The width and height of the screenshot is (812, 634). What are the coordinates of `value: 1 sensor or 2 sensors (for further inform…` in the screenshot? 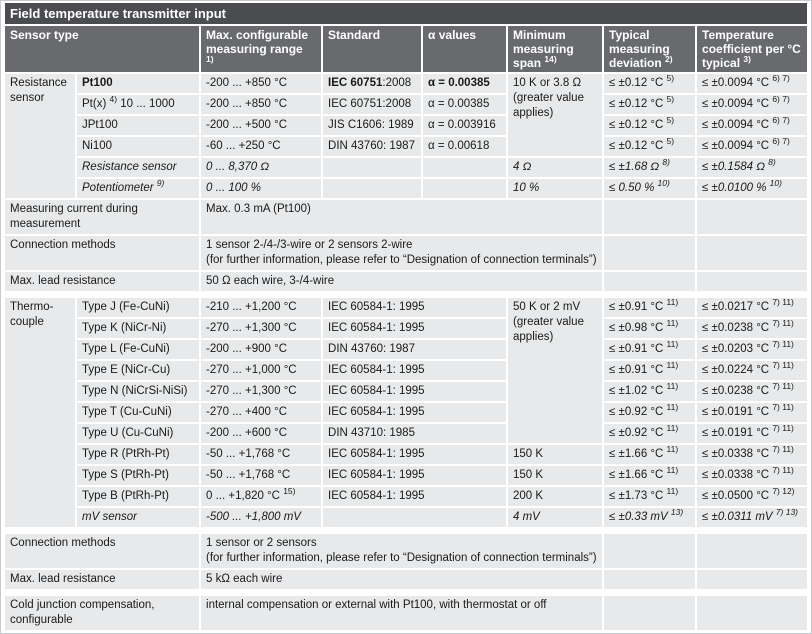 It's located at (402, 551).